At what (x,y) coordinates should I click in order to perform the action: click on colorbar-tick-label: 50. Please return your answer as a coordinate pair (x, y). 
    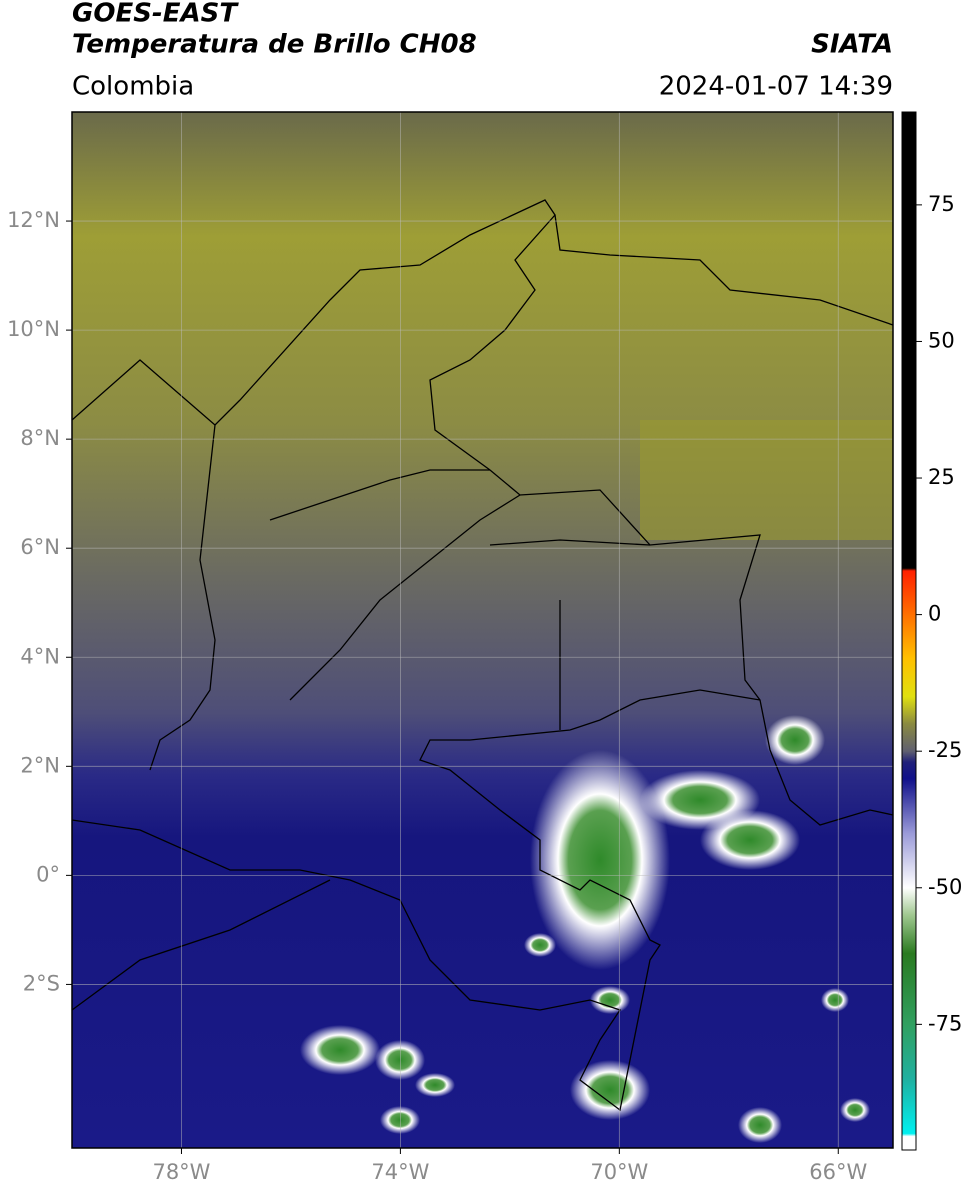
    Looking at the image, I should click on (941, 340).